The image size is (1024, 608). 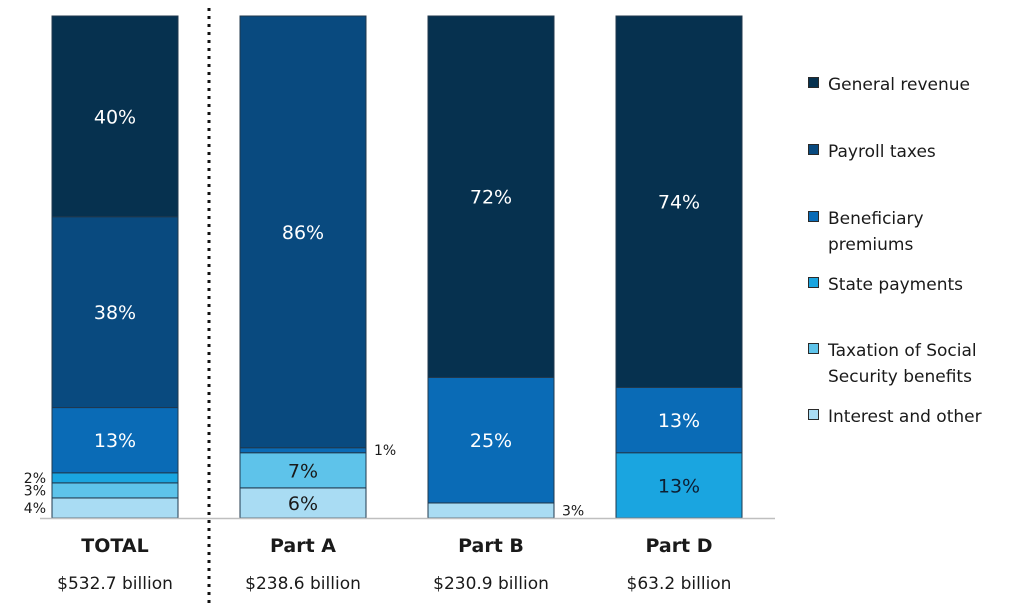 What do you see at coordinates (895, 285) in the screenshot?
I see `legend-label: State payments` at bounding box center [895, 285].